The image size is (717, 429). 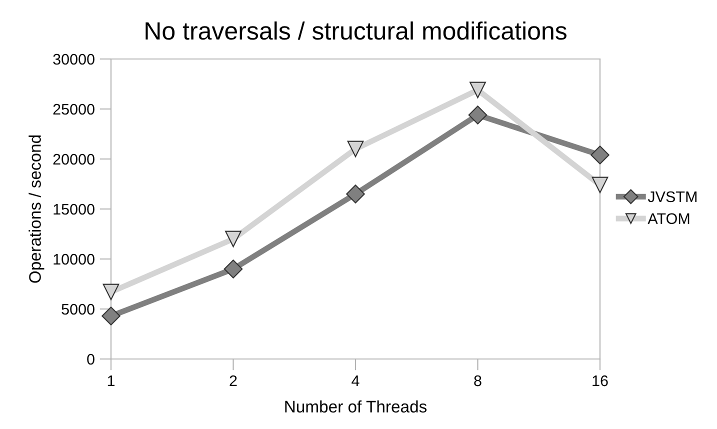 I want to click on x-axis-title: Number of Threads, so click(x=356, y=406).